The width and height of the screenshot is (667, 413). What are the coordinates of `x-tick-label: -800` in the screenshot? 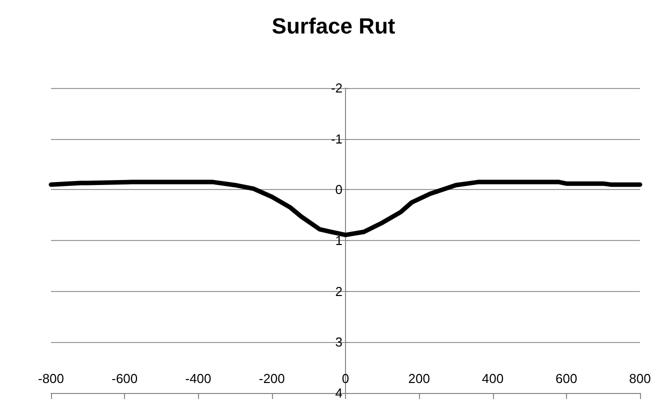 It's located at (51, 378).